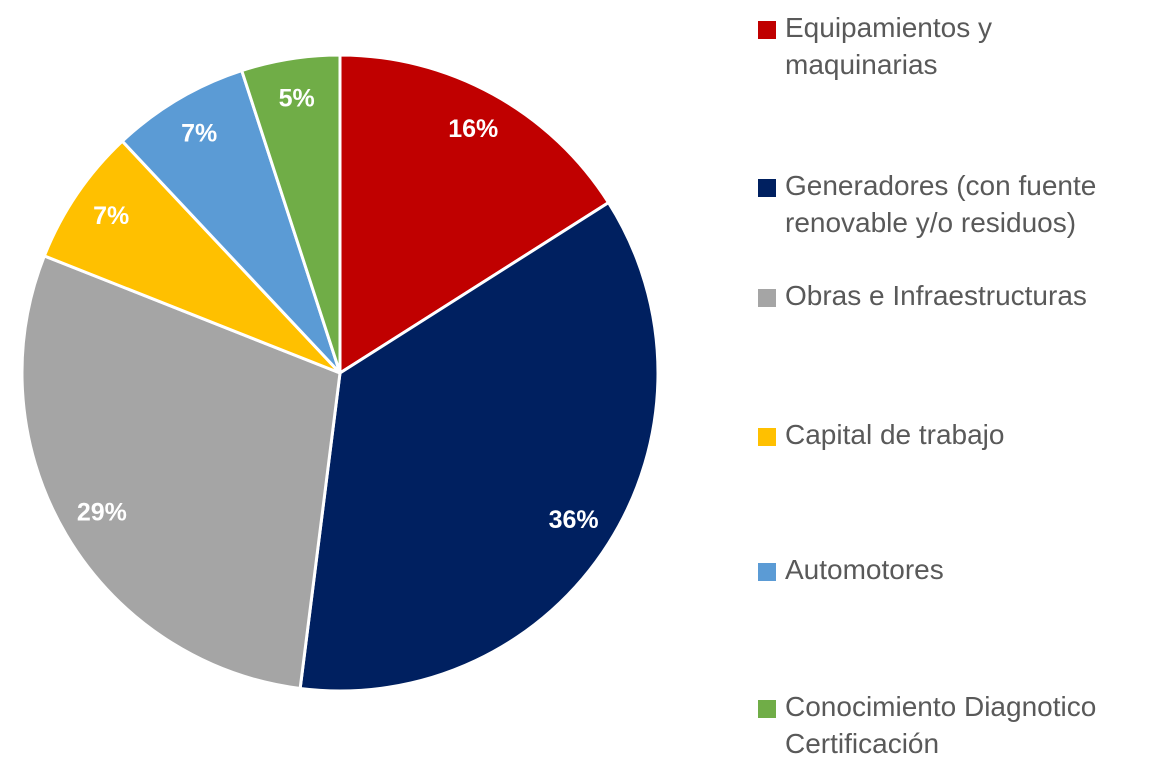  I want to click on legend-line: Obras e Infraestructuras, so click(936, 295).